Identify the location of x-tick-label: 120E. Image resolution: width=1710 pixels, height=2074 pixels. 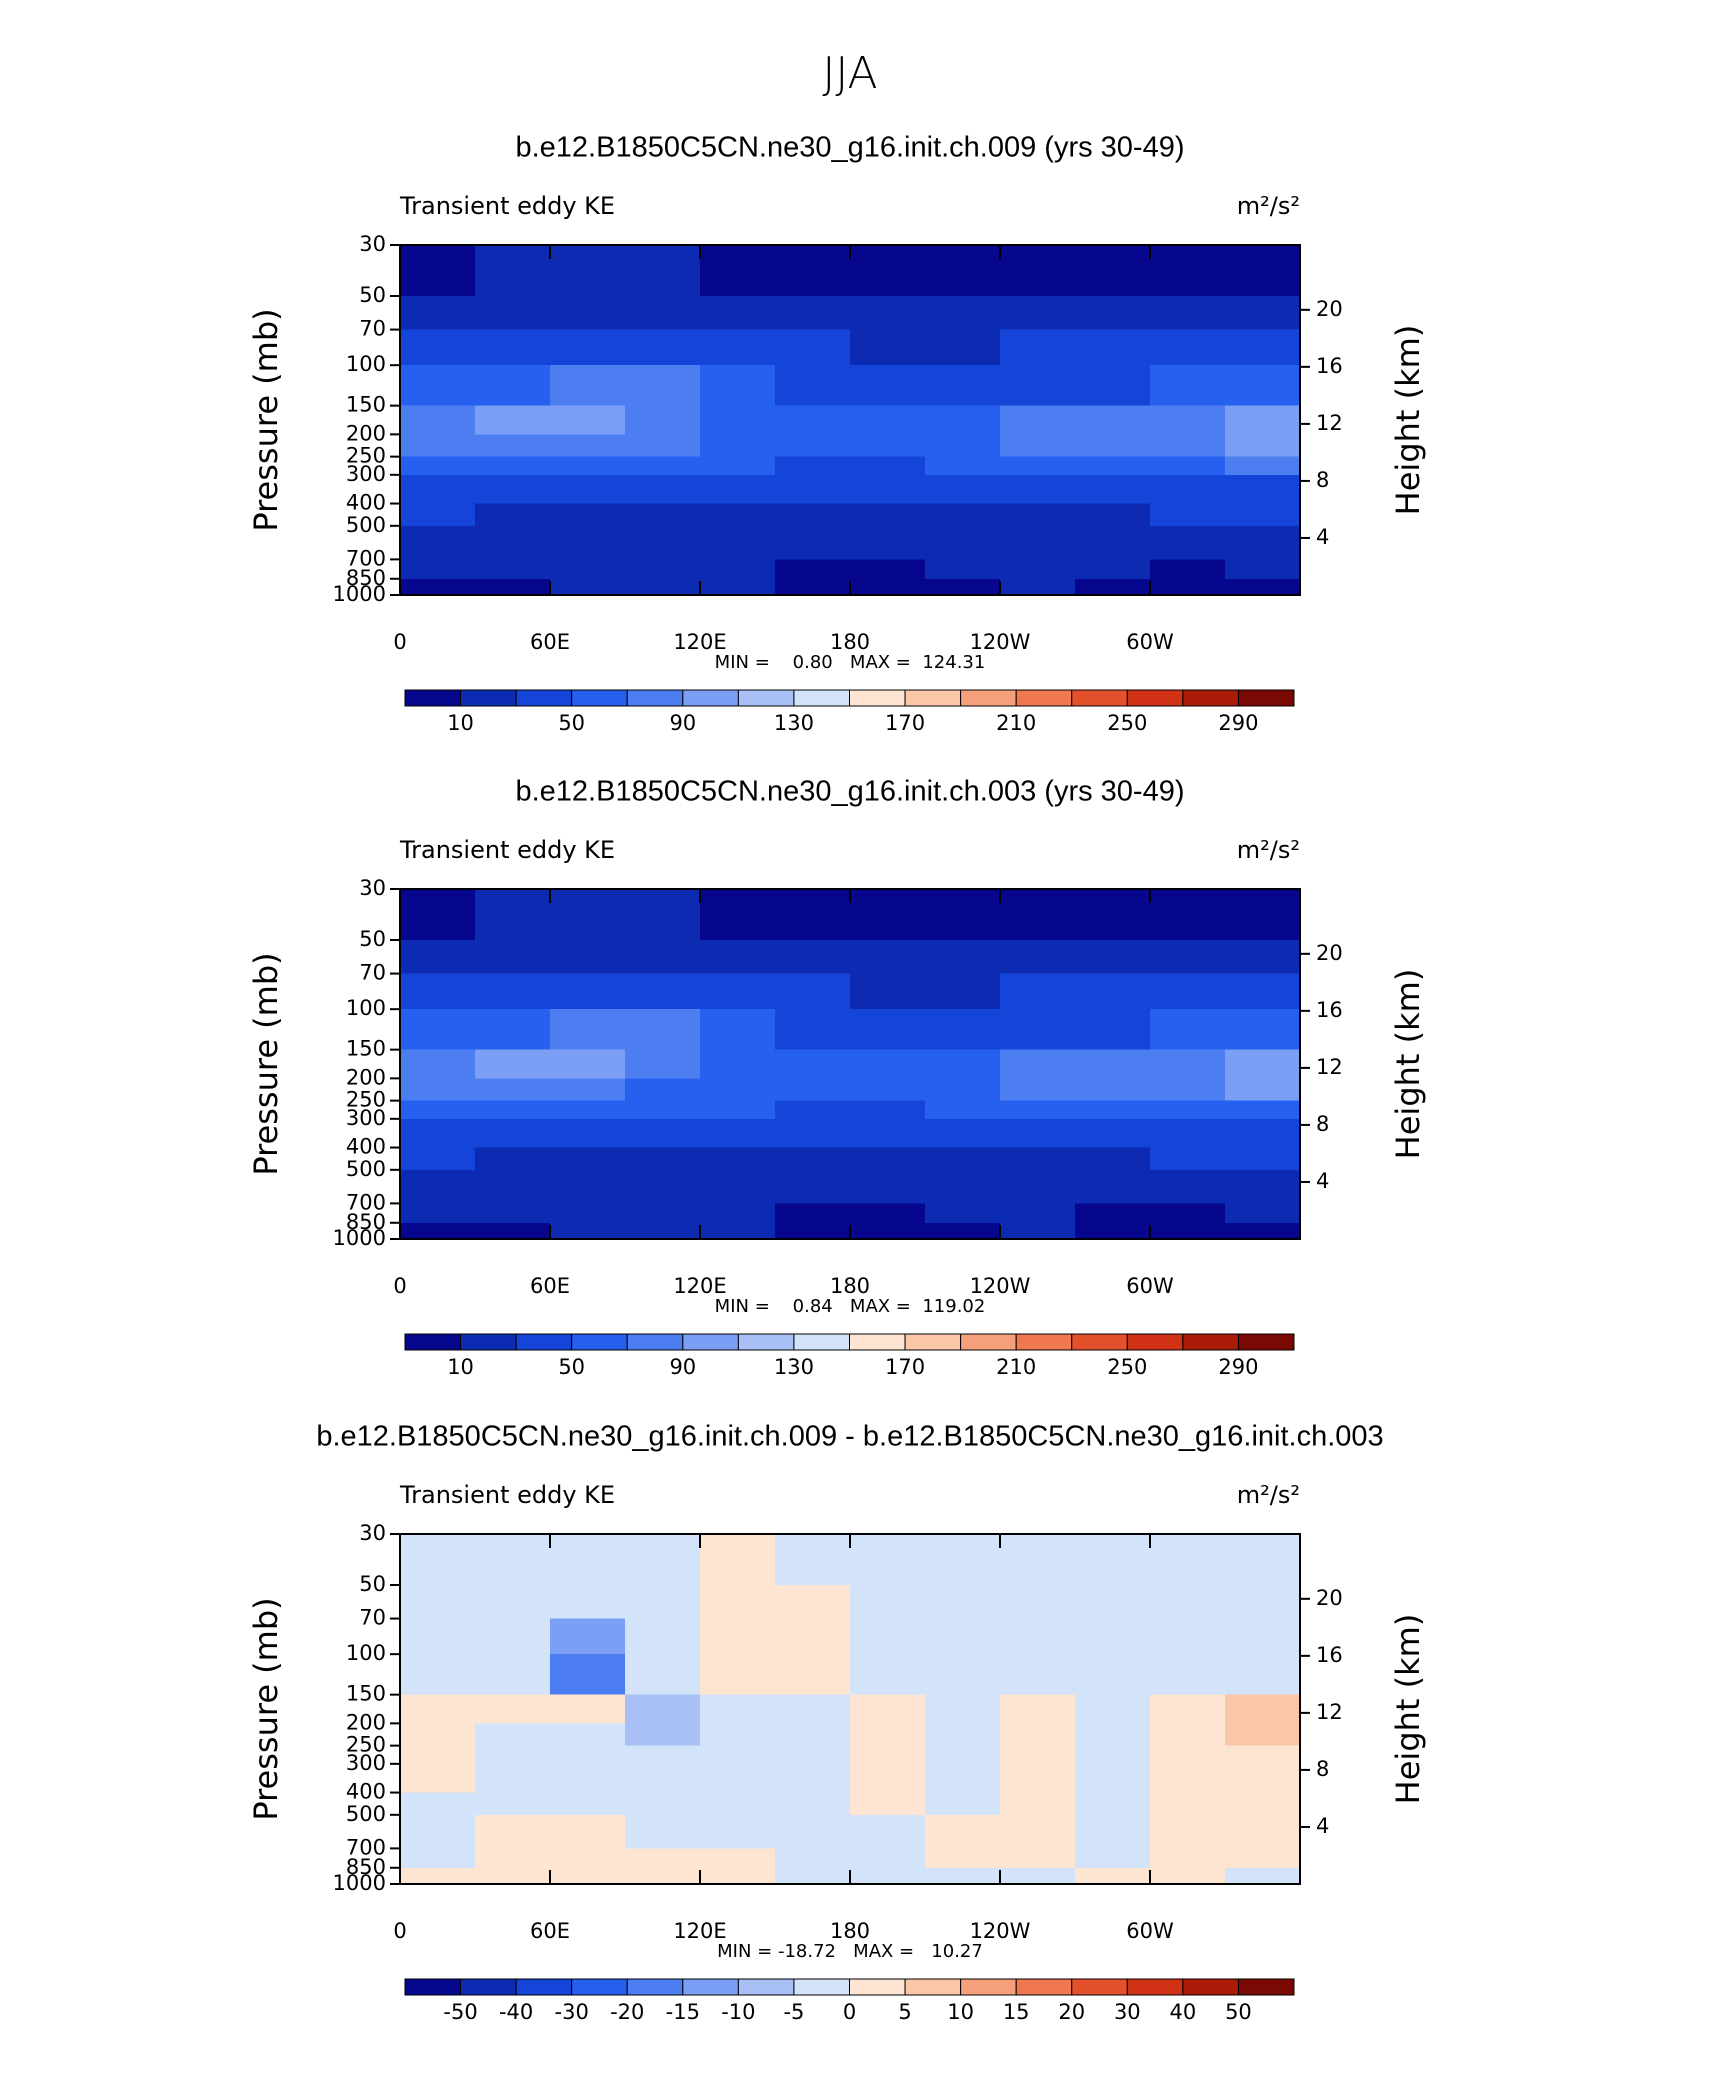
(699, 1286).